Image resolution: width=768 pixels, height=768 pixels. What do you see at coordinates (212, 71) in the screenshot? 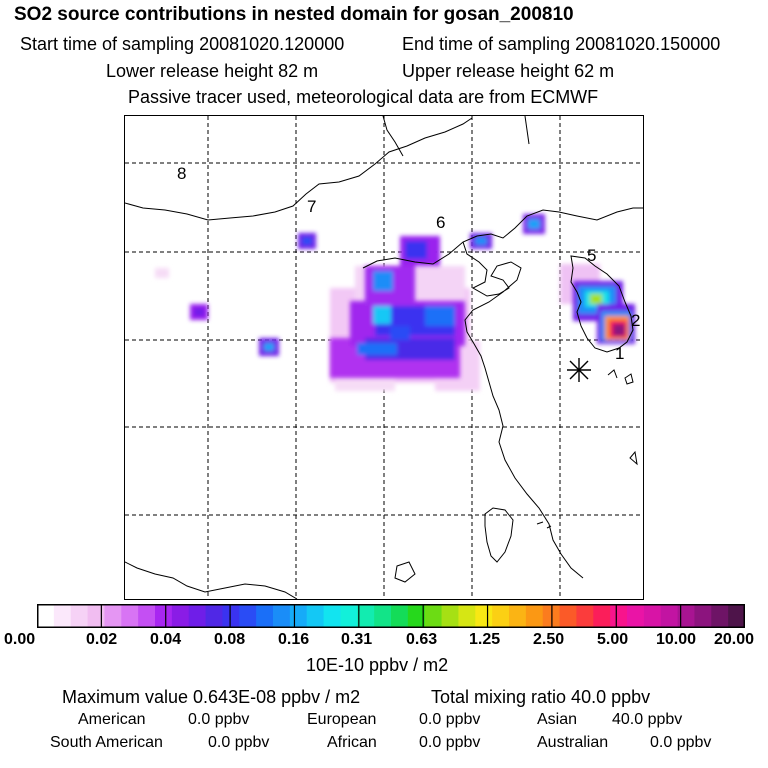
I see `lower-height-label: Lower release height 82 m` at bounding box center [212, 71].